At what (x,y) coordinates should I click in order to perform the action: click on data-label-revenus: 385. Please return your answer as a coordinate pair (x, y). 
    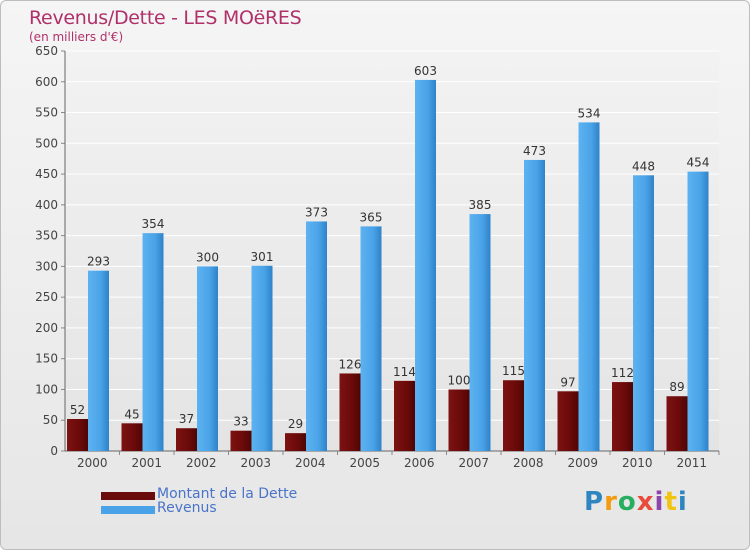
    Looking at the image, I should click on (480, 205).